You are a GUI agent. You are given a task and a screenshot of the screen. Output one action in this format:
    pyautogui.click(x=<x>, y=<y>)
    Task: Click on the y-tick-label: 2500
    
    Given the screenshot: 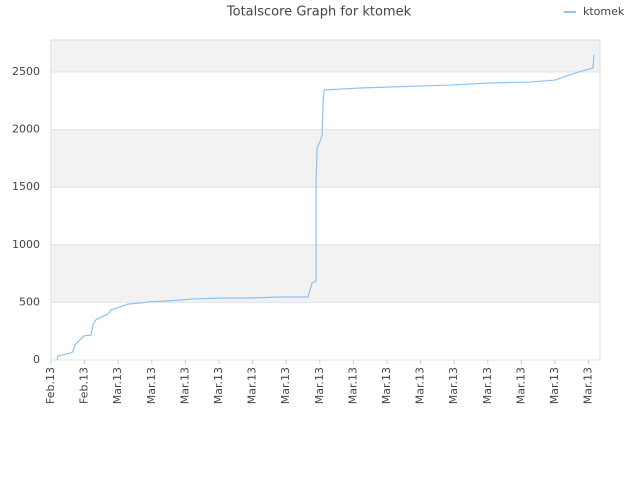 What is the action you would take?
    pyautogui.click(x=26, y=71)
    